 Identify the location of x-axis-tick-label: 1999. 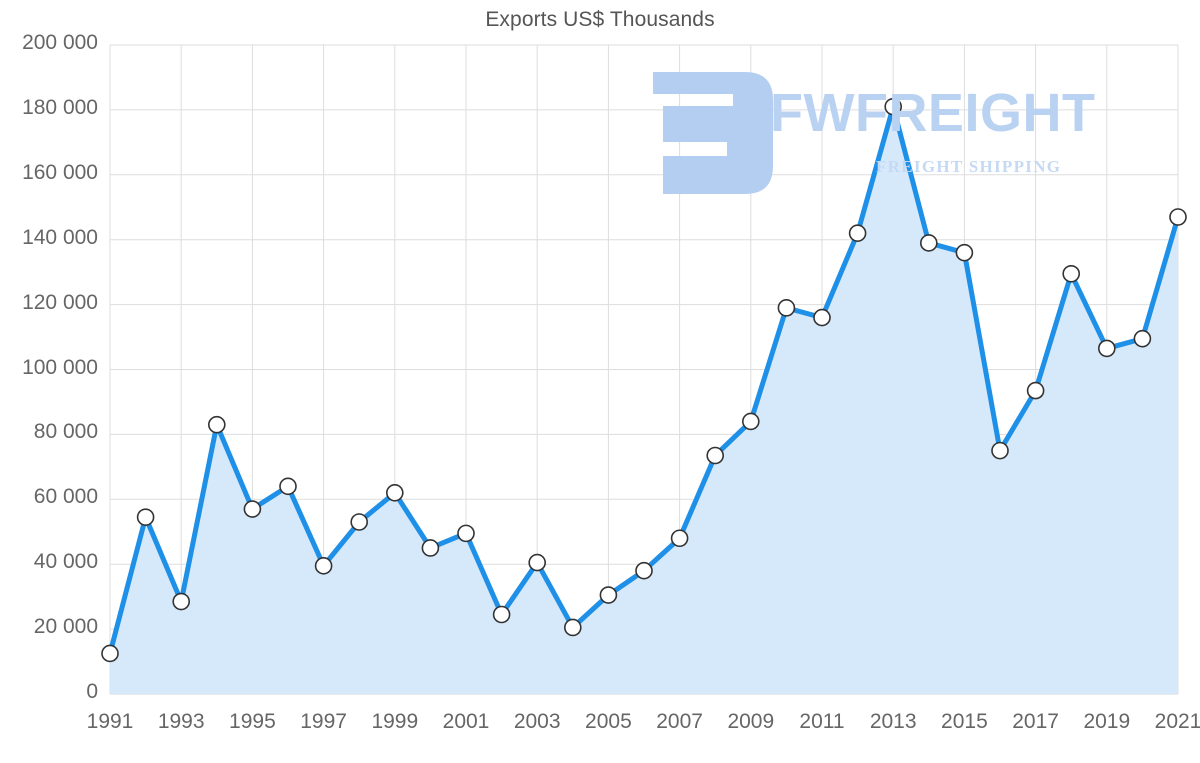
(395, 721).